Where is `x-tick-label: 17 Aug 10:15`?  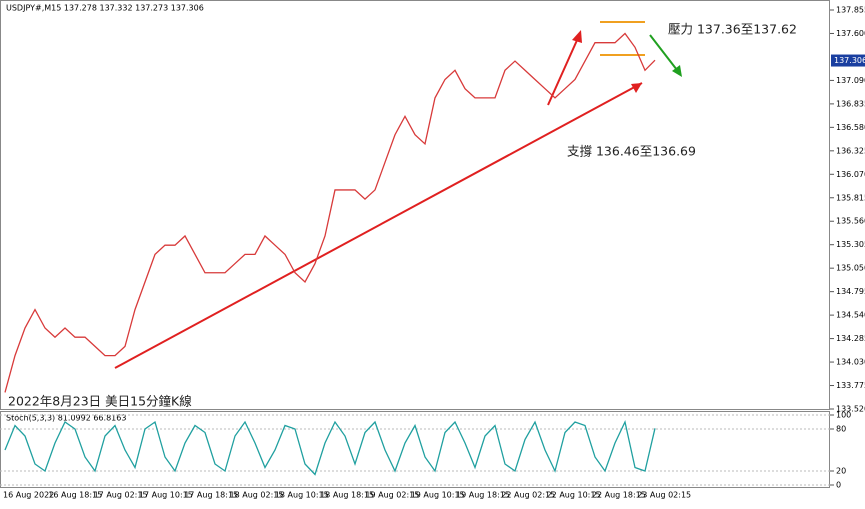 x-tick-label: 17 Aug 10:15 is located at coordinates (166, 495).